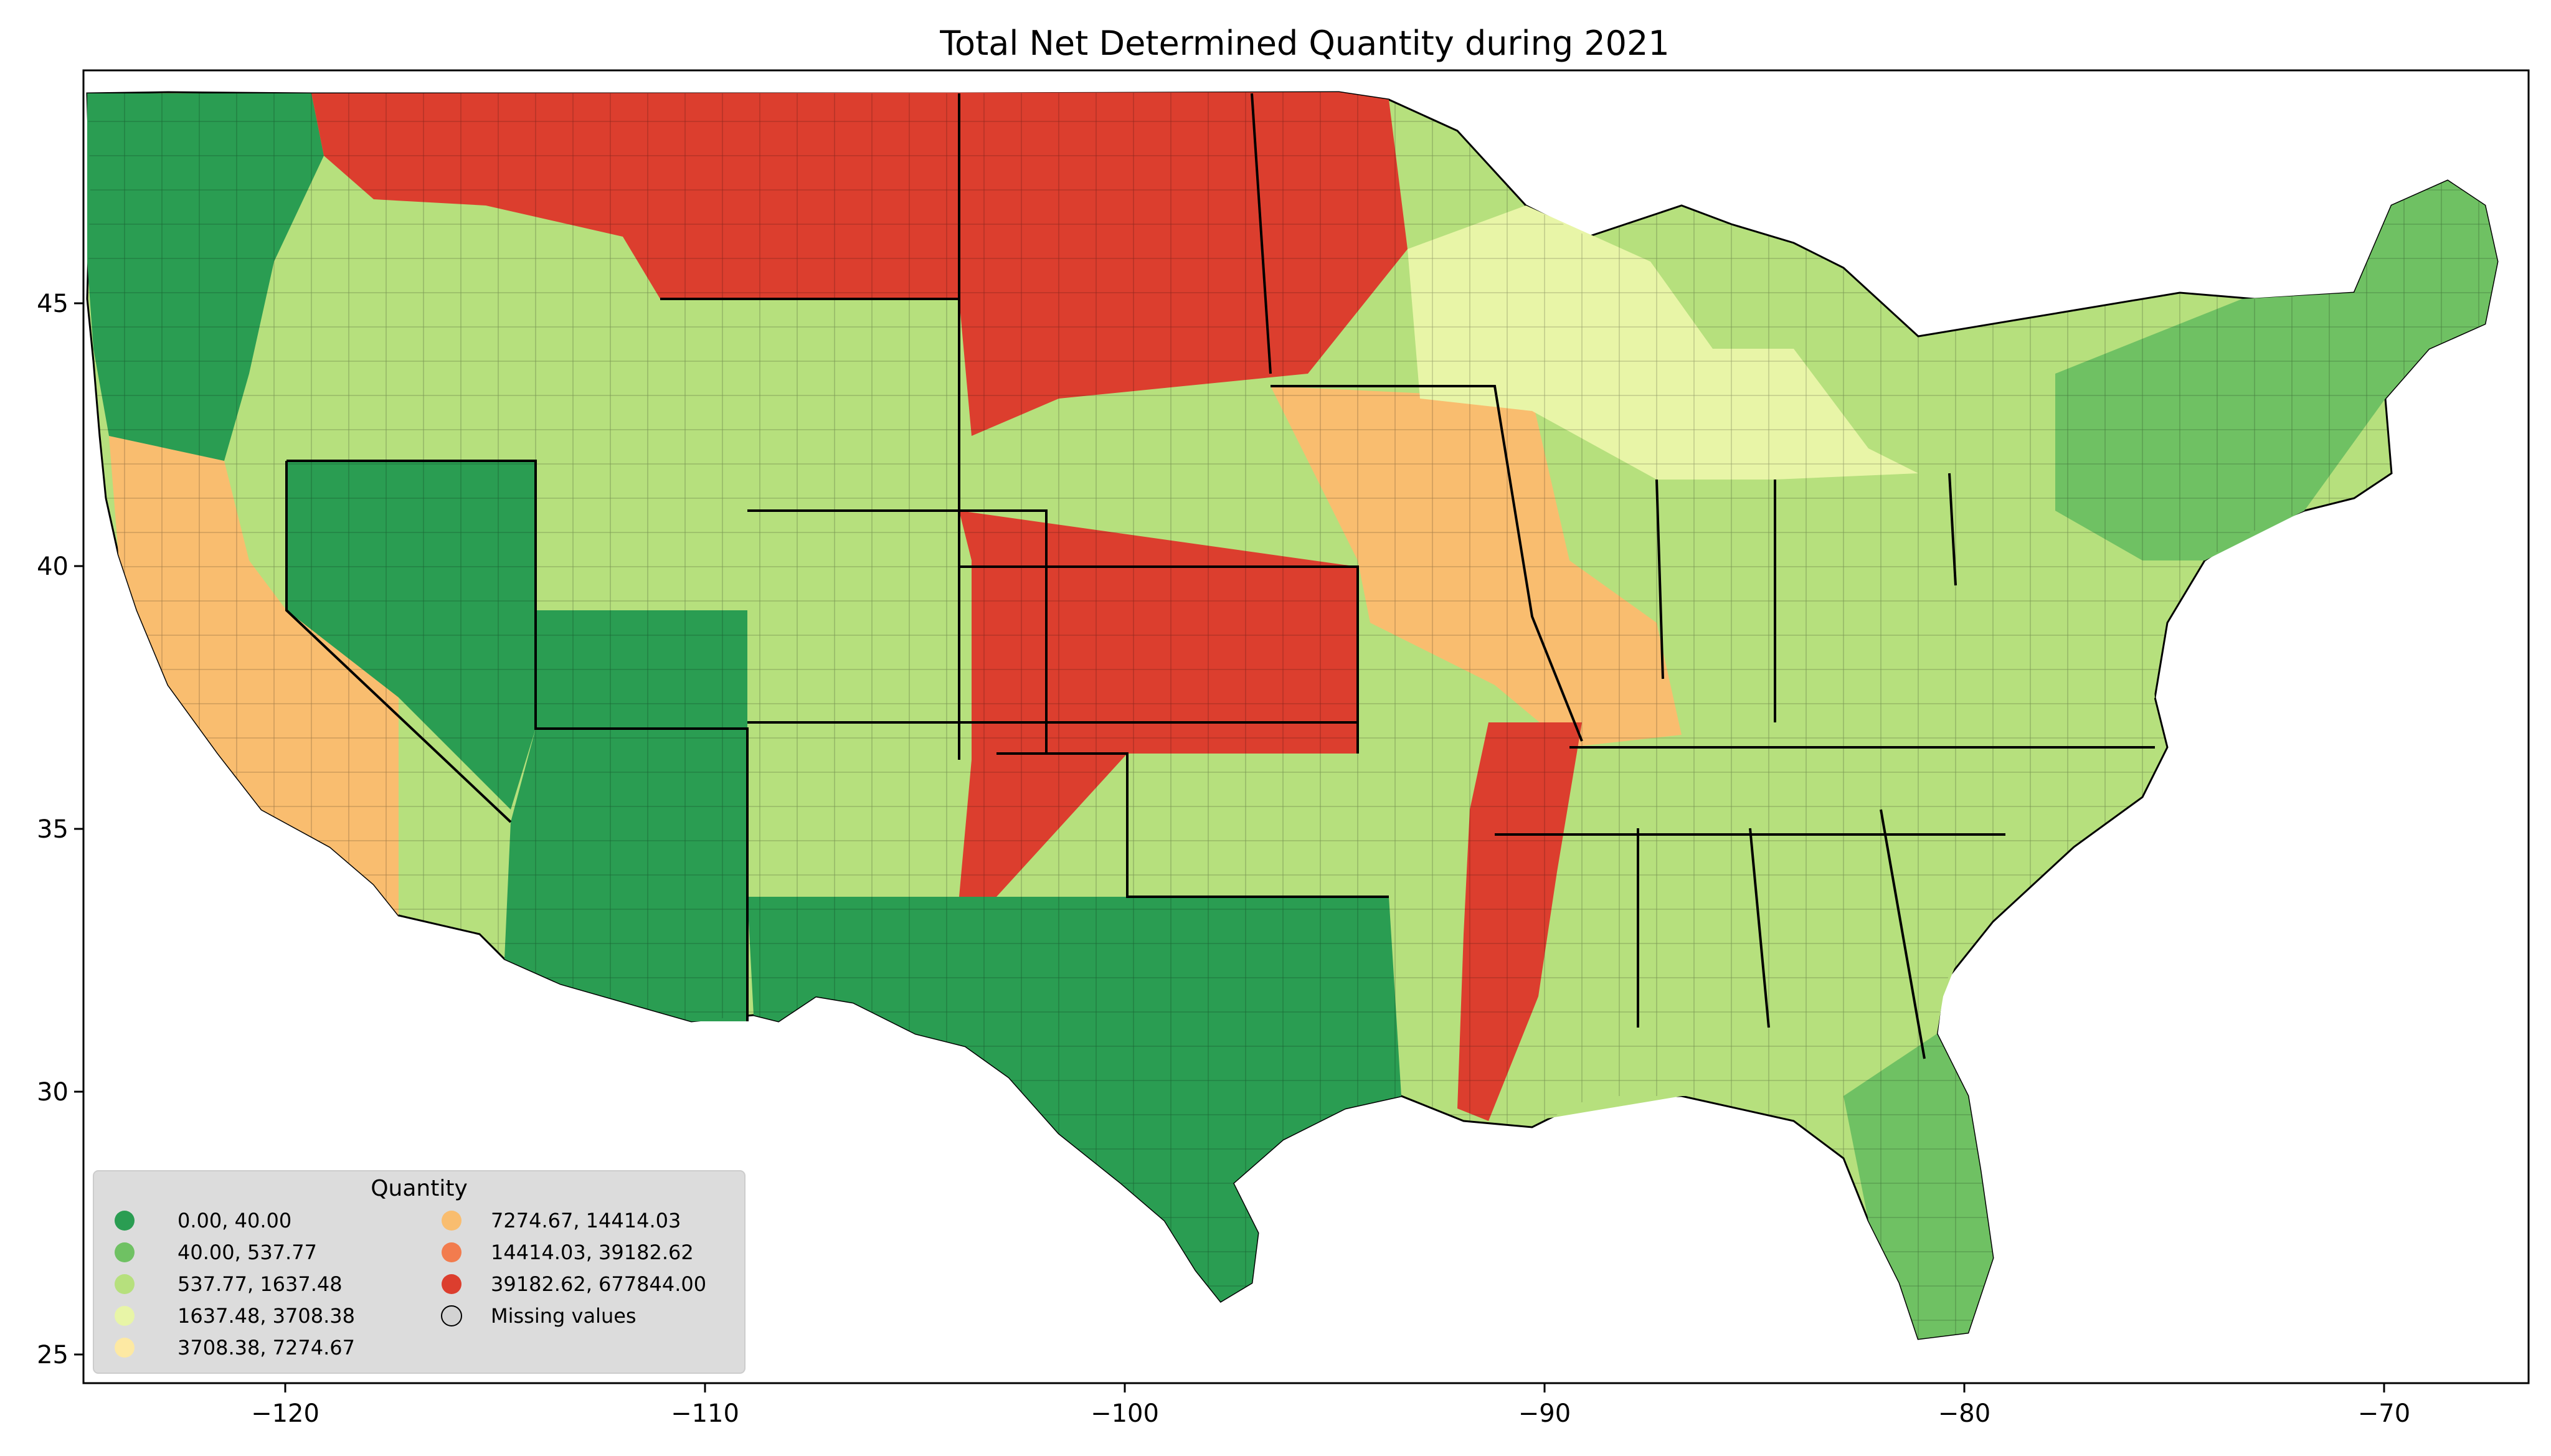 The width and height of the screenshot is (2551, 1456). I want to click on region-mississippi-delta, so click(1519, 922).